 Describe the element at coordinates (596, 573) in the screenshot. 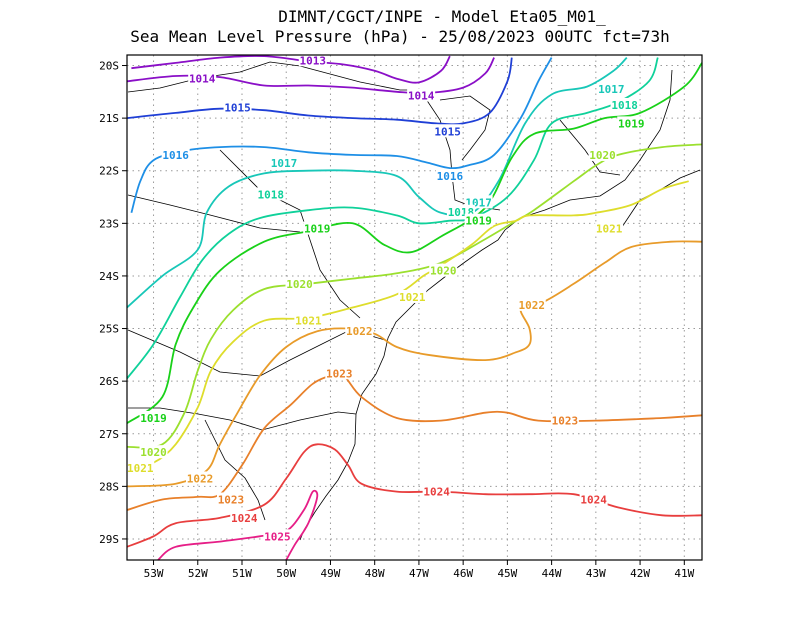

I see `x-tick-label-10: 43W` at that location.